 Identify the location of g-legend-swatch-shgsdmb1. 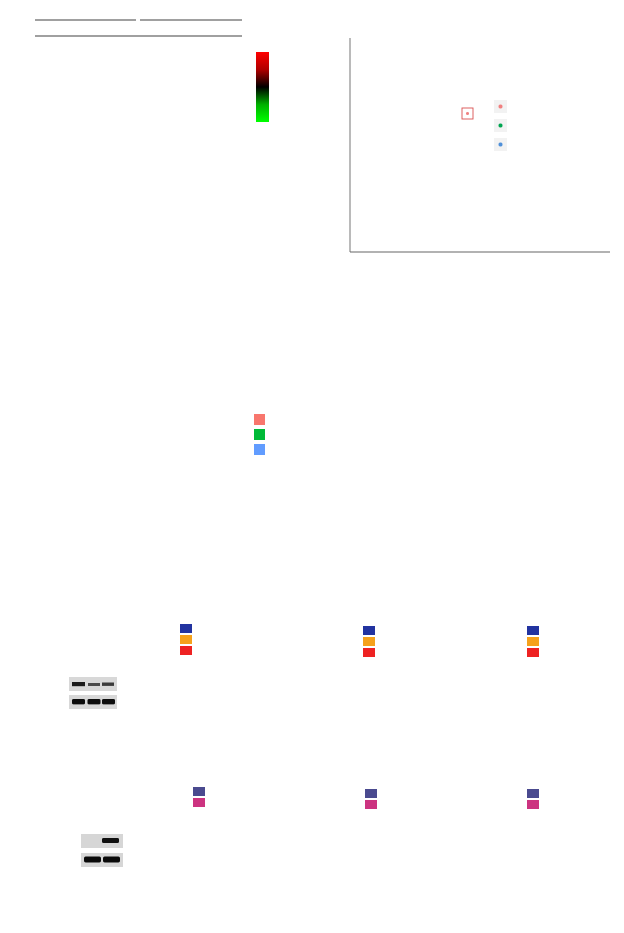
(369, 641).